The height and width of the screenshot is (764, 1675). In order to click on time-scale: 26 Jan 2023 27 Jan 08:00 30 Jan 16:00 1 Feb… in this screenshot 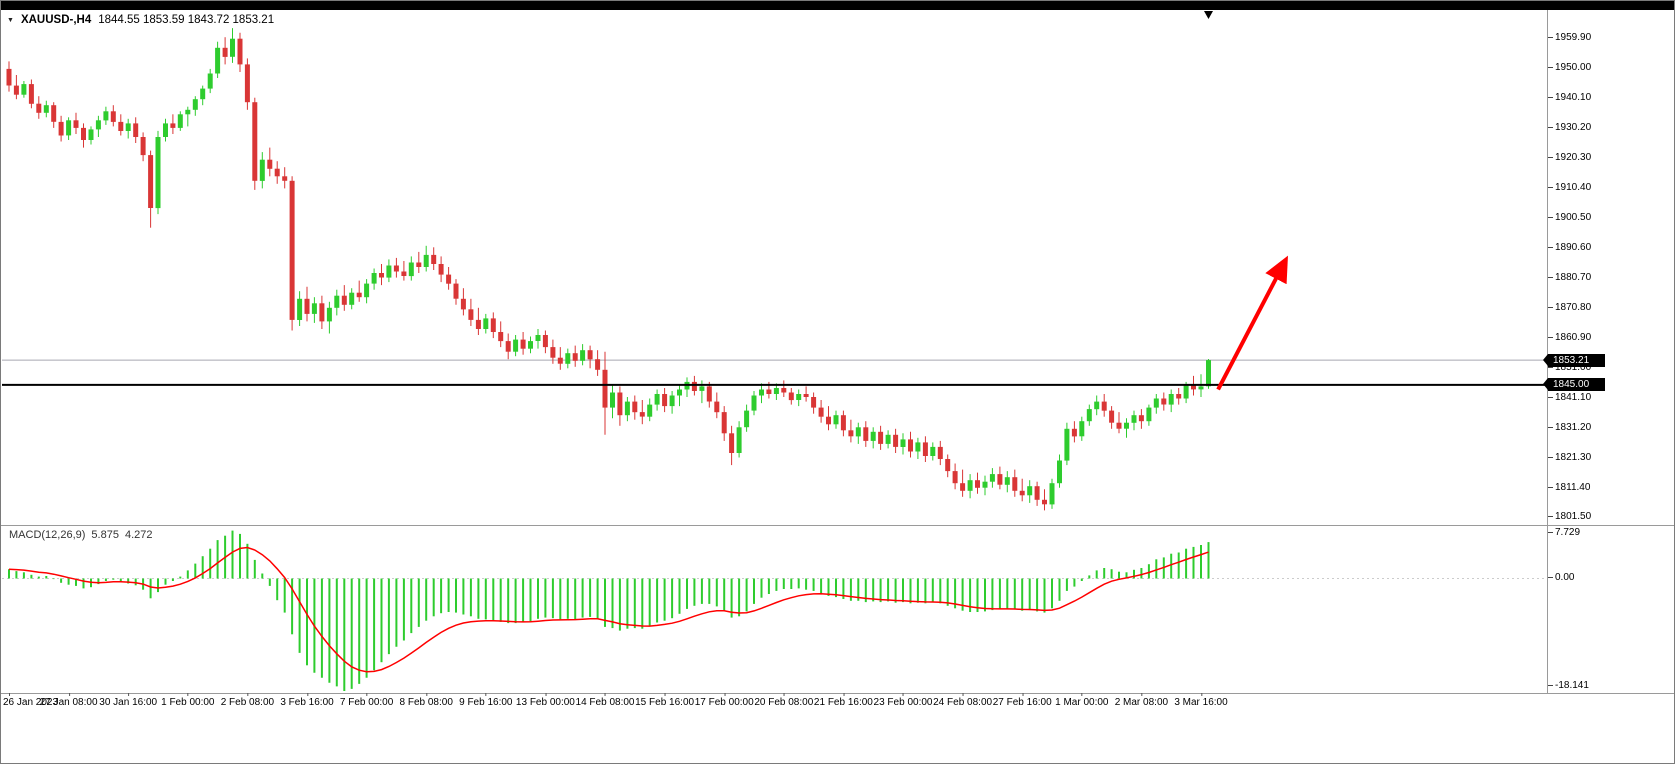, I will do `click(774, 702)`.